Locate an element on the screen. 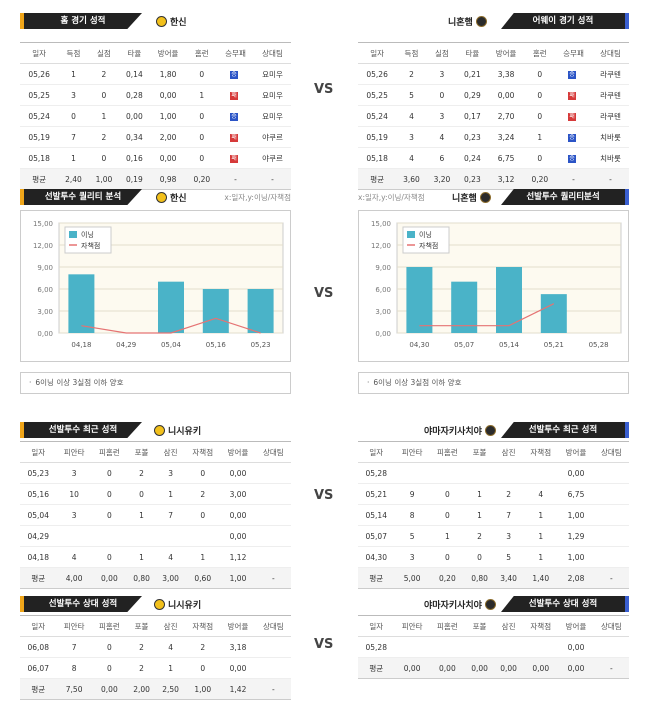 The image size is (650, 720). panel-header: 홈 경기 성적 한신 is located at coordinates (155, 21).